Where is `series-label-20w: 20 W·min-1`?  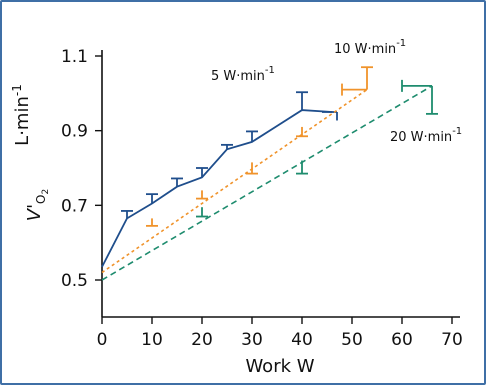
series-label-20w: 20 W·min-1 is located at coordinates (426, 135).